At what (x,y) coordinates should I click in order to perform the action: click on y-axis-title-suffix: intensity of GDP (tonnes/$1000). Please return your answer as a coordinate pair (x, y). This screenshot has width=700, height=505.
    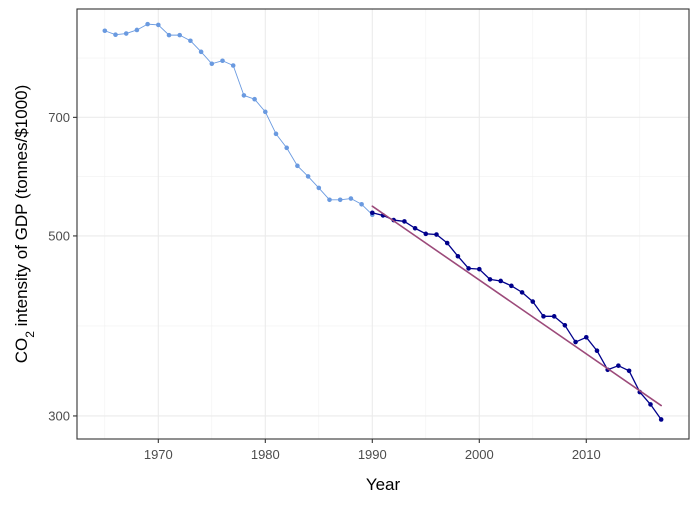
    Looking at the image, I should click on (21, 208).